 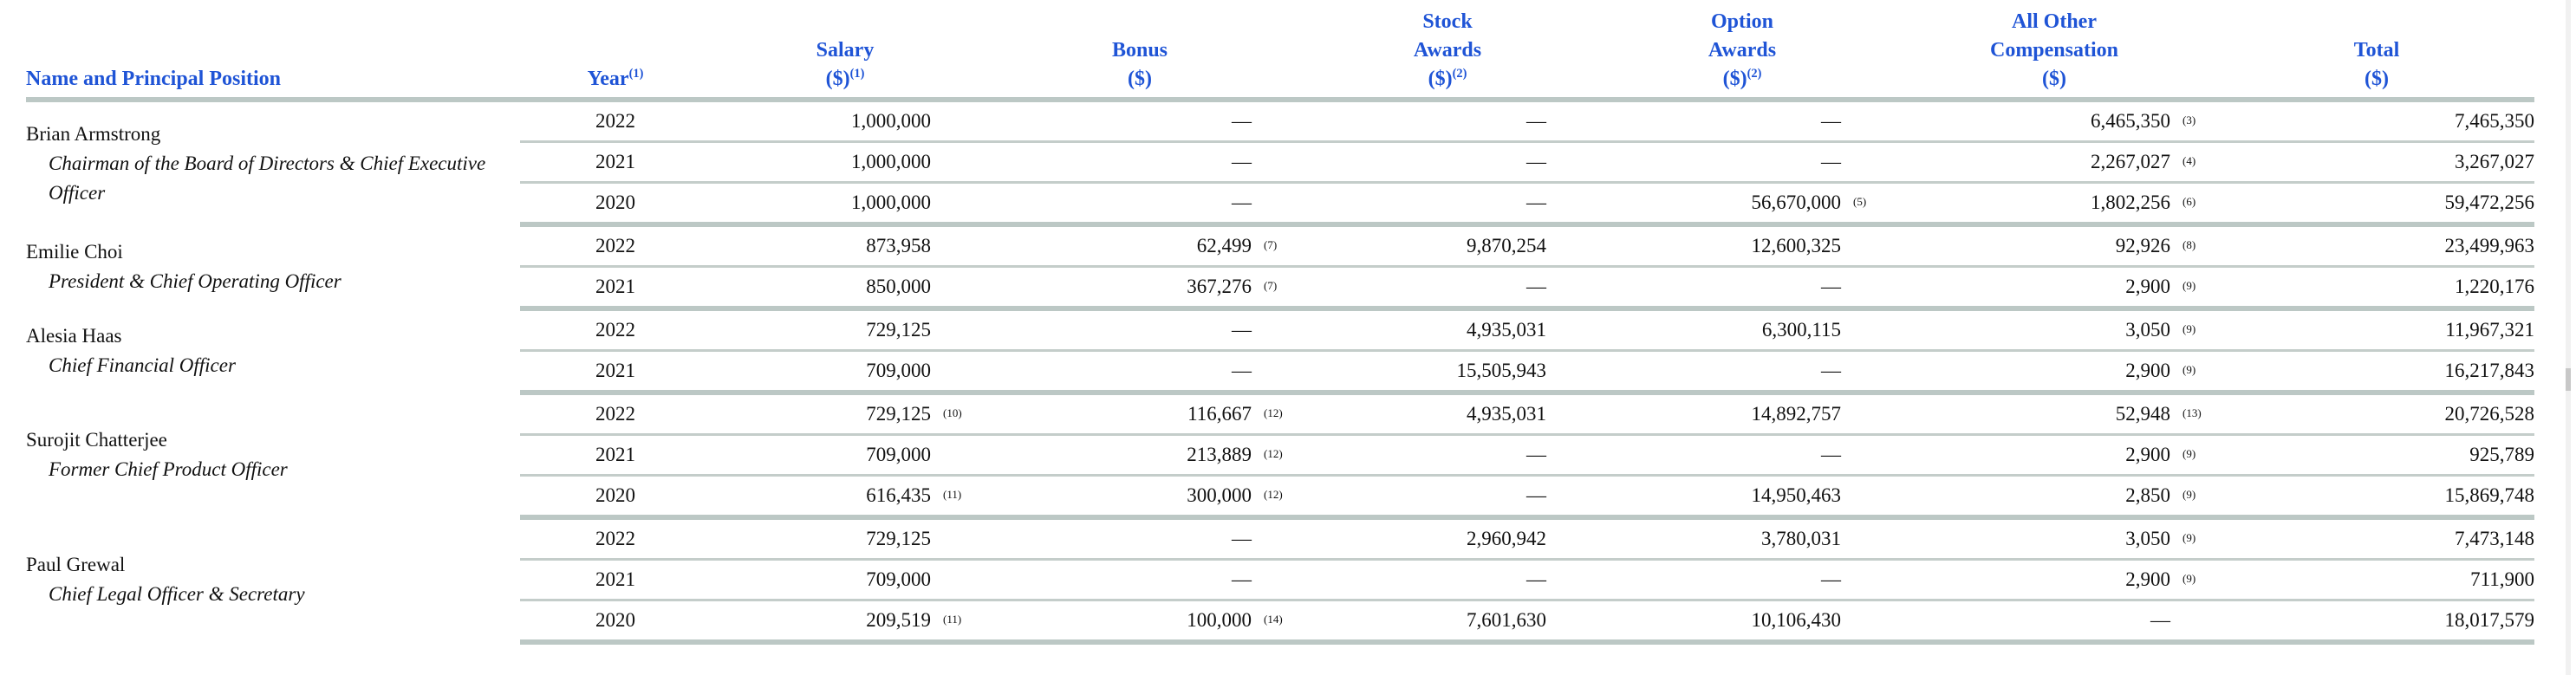 I want to click on bonus-cell: 62,499 (7), so click(x=1139, y=246).